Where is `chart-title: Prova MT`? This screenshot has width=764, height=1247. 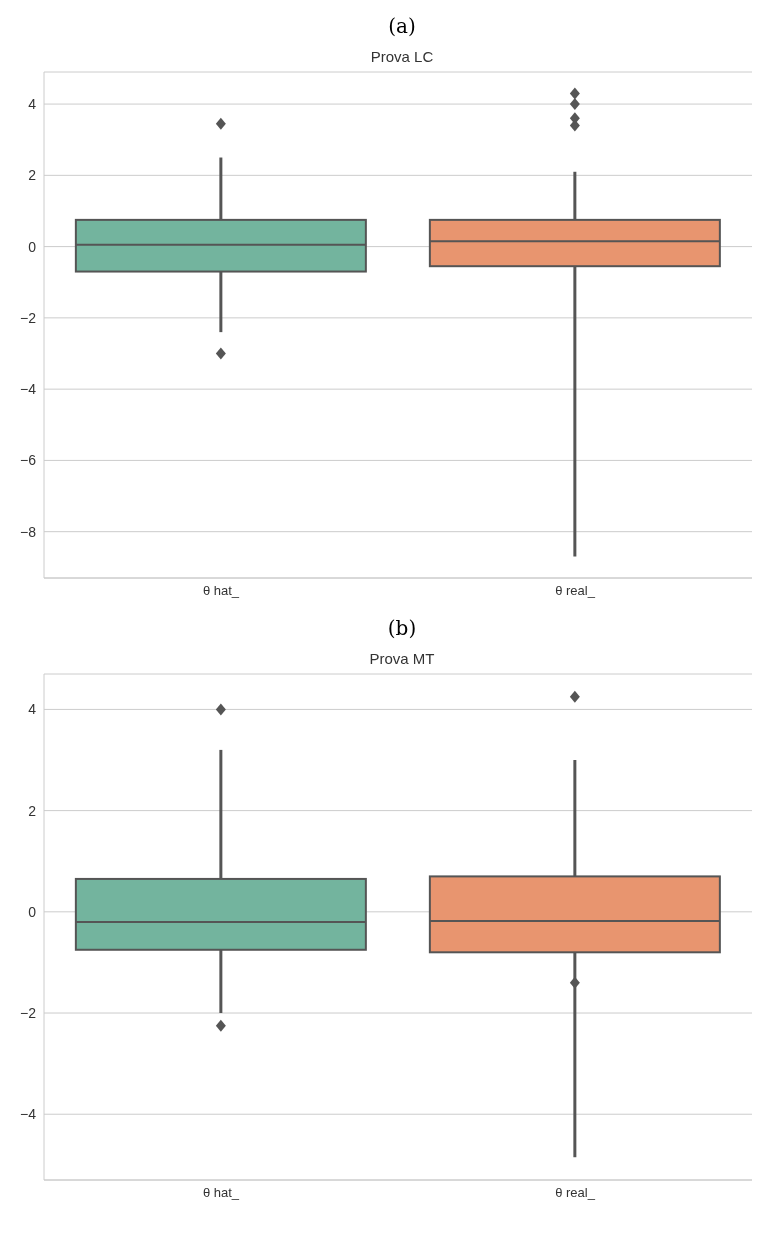
chart-title: Prova MT is located at coordinates (402, 659).